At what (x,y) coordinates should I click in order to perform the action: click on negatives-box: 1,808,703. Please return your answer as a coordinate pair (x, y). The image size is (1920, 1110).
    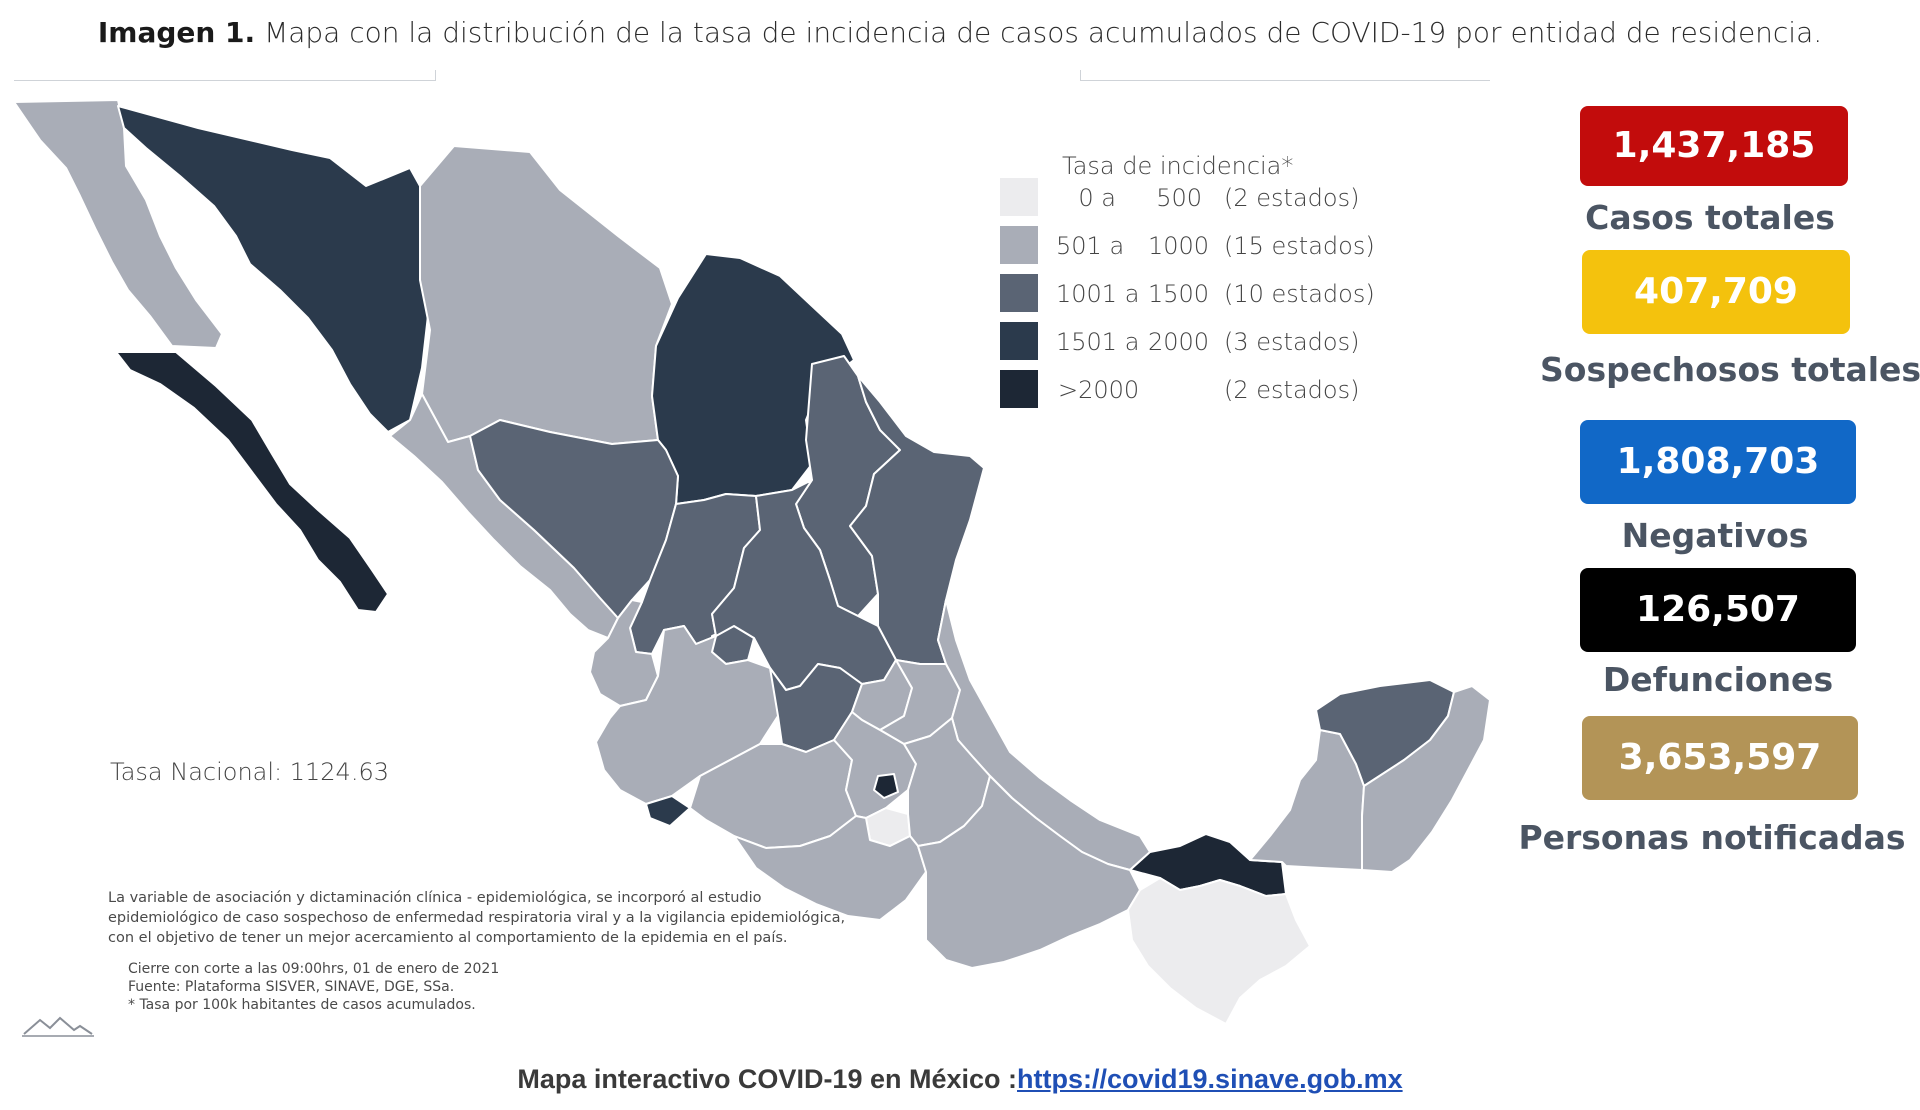
    Looking at the image, I should click on (1718, 462).